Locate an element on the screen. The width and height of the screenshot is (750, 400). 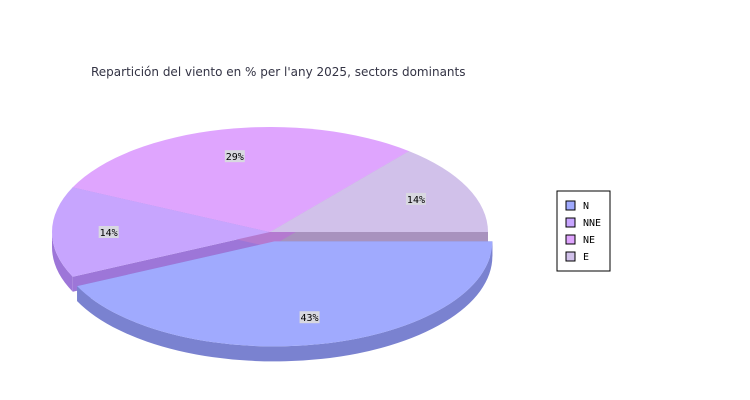
slice-n is located at coordinates (285, 294).